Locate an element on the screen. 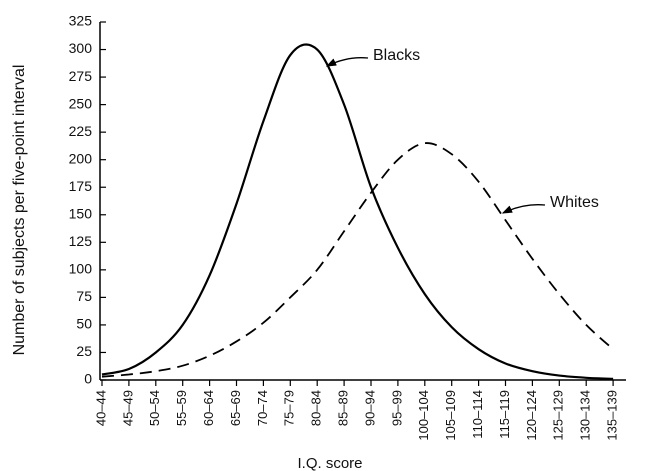 The image size is (652, 471). x-tick-label: 90–94 is located at coordinates (369, 408).